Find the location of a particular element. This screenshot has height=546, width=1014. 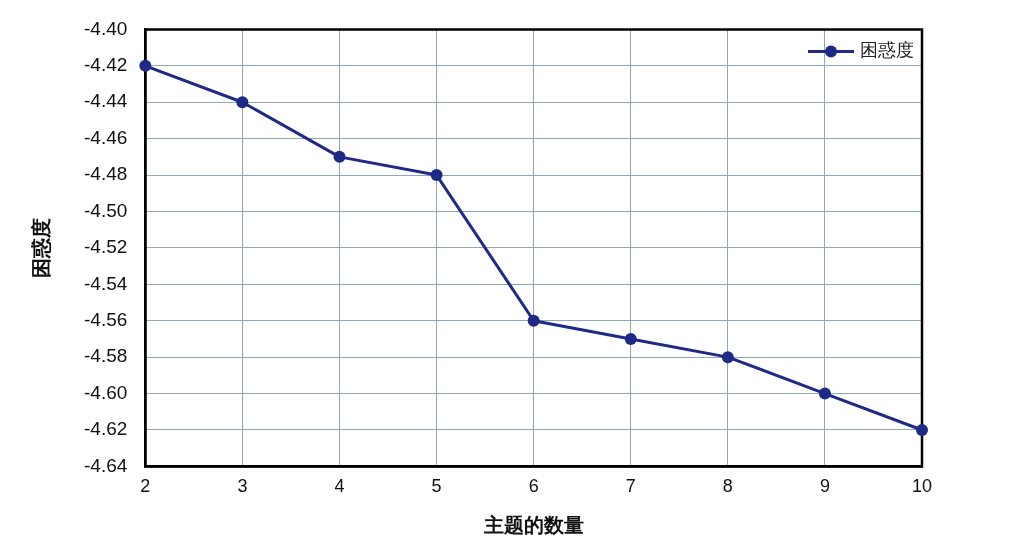

x-tick-label: 10 is located at coordinates (922, 486).